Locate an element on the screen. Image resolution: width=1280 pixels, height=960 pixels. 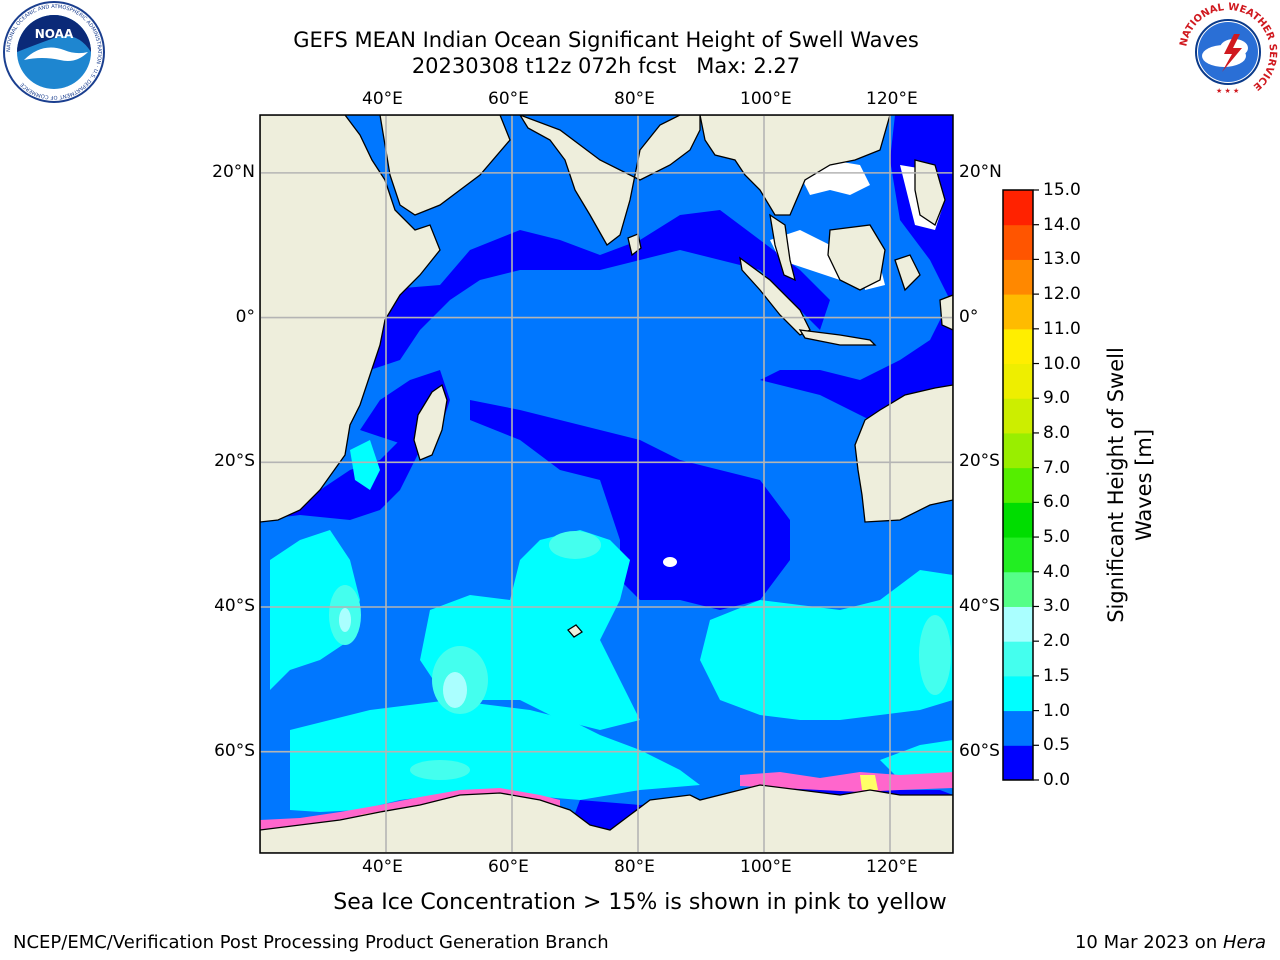
colorbar-tick-label: 5.0 is located at coordinates (1057, 537).